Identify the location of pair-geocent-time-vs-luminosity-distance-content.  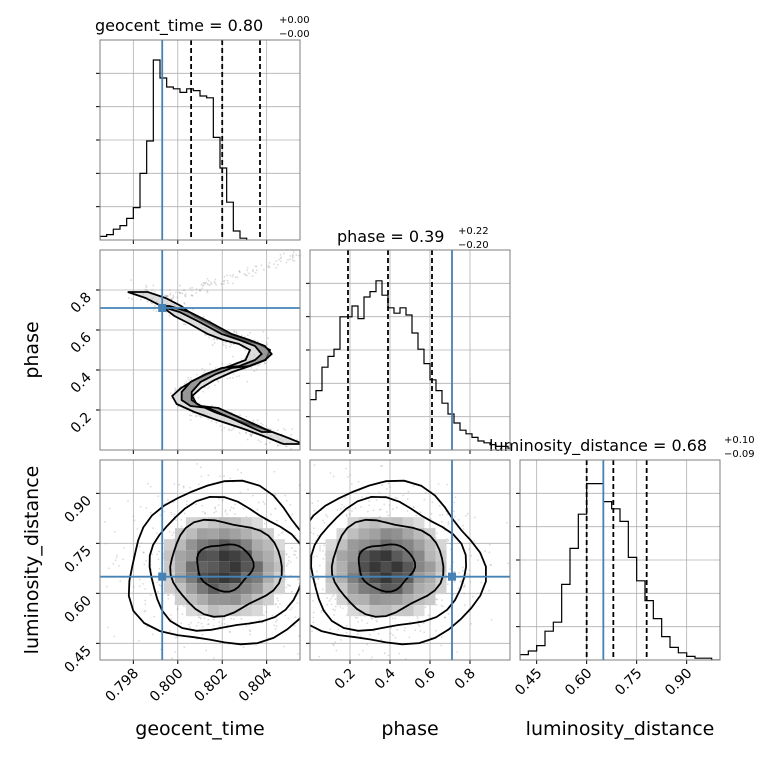
(198, 563).